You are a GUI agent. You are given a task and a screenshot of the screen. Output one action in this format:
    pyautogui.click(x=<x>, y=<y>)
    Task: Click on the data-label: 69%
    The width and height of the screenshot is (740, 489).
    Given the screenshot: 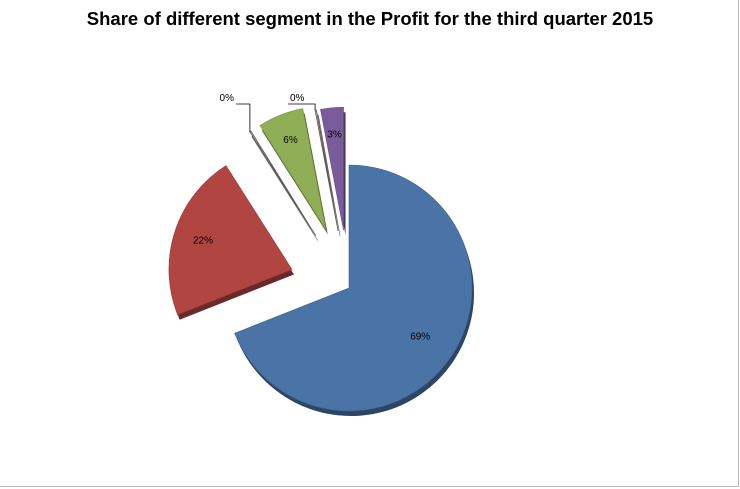 What is the action you would take?
    pyautogui.click(x=420, y=336)
    